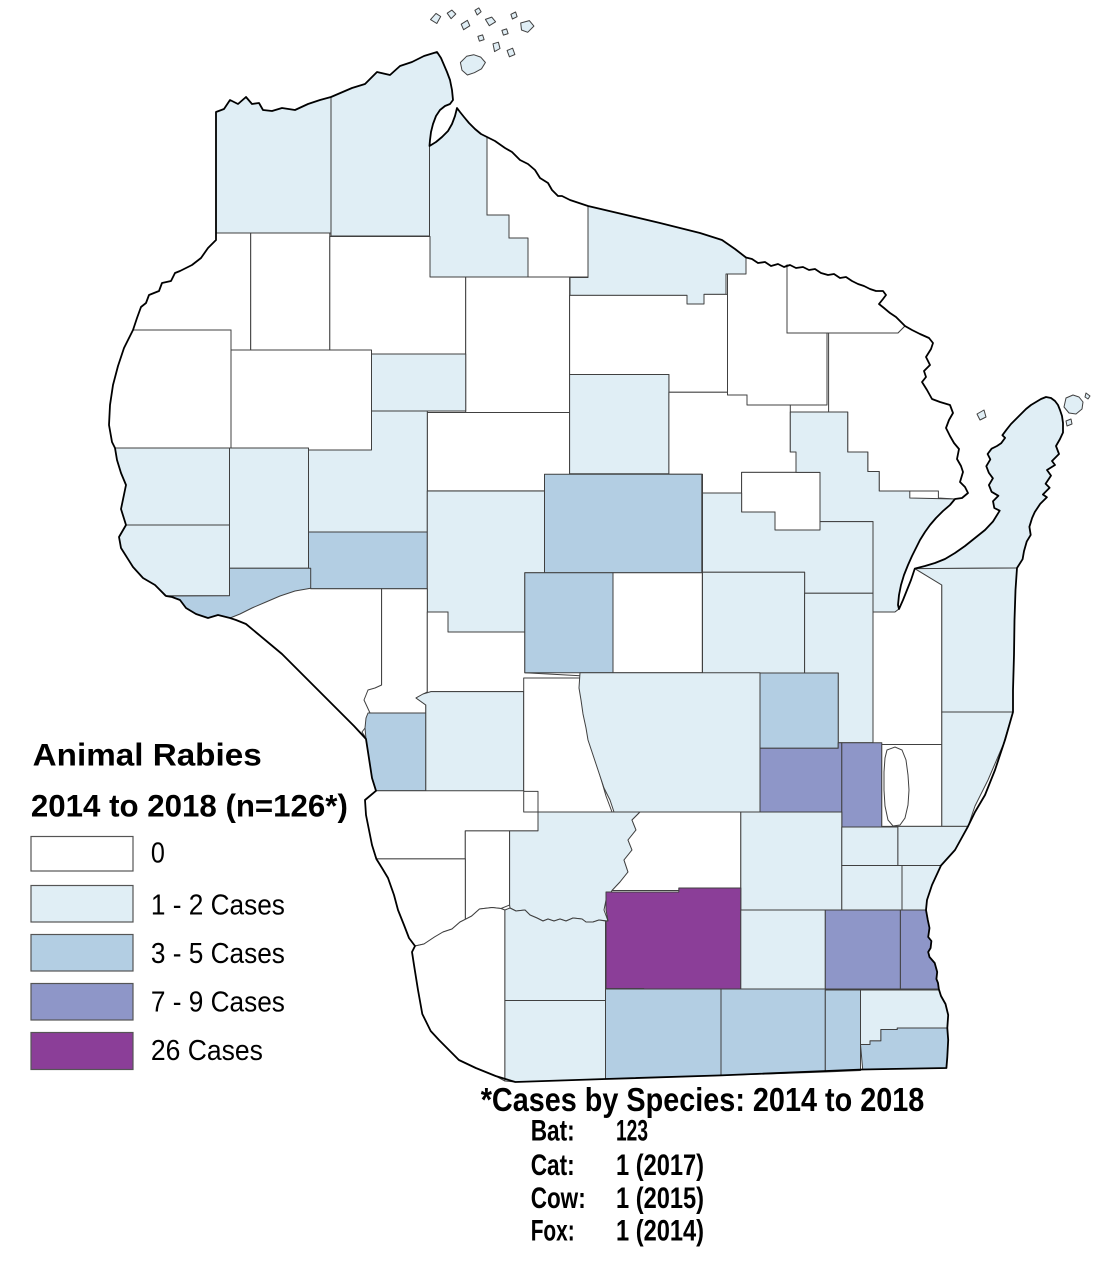 This screenshot has width=1100, height=1261. What do you see at coordinates (632, 1131) in the screenshot?
I see `svg-text: 123` at bounding box center [632, 1131].